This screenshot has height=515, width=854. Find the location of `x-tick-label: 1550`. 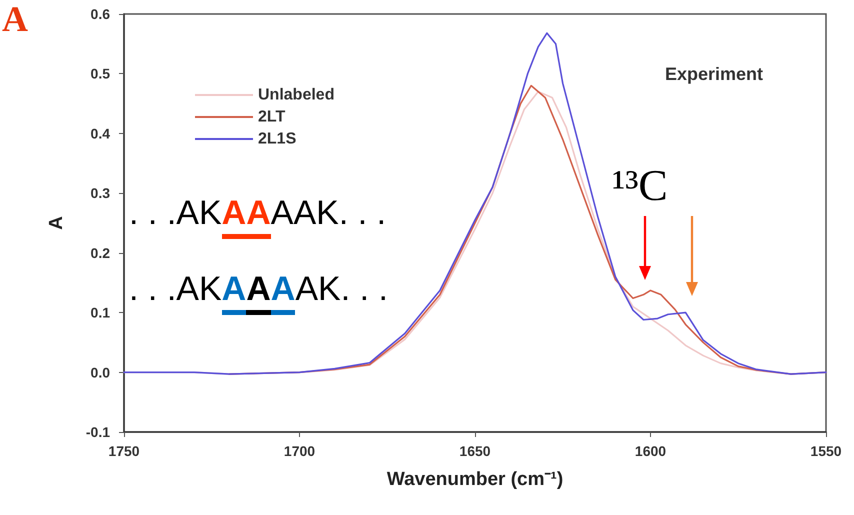

x-tick-label: 1550 is located at coordinates (826, 451).